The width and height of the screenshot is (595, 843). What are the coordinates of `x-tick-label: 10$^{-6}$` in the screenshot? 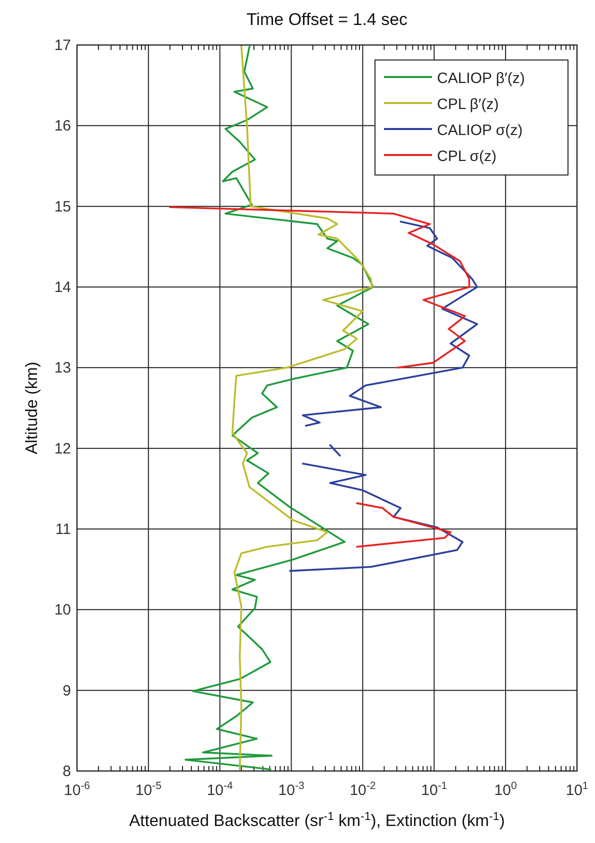 It's located at (77, 789).